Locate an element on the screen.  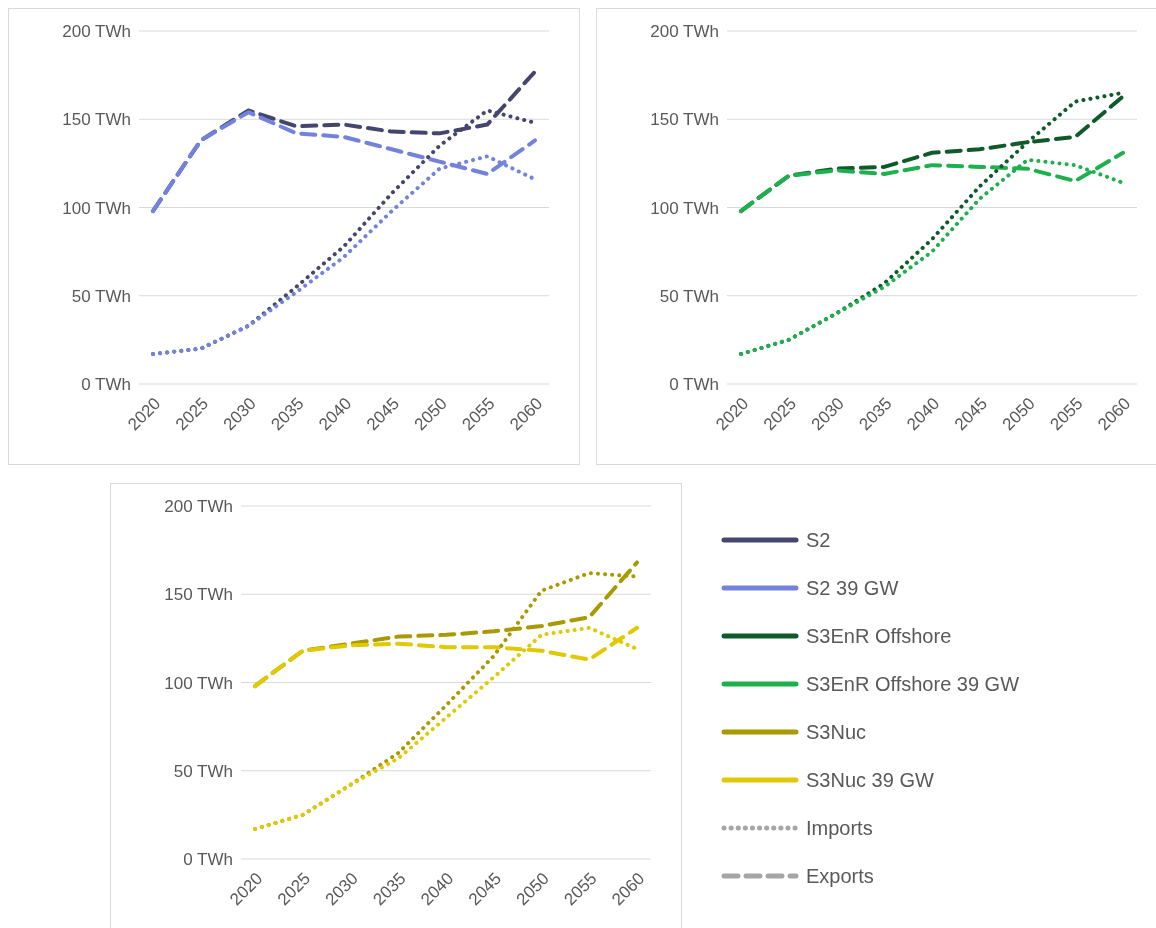
text: Imports is located at coordinates (839, 828).